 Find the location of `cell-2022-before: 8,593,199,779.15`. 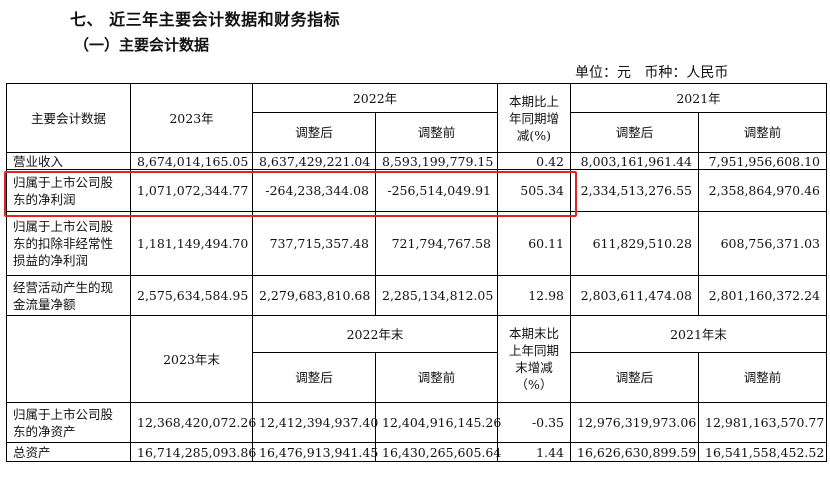

cell-2022-before: 8,593,199,779.15 is located at coordinates (436, 161).